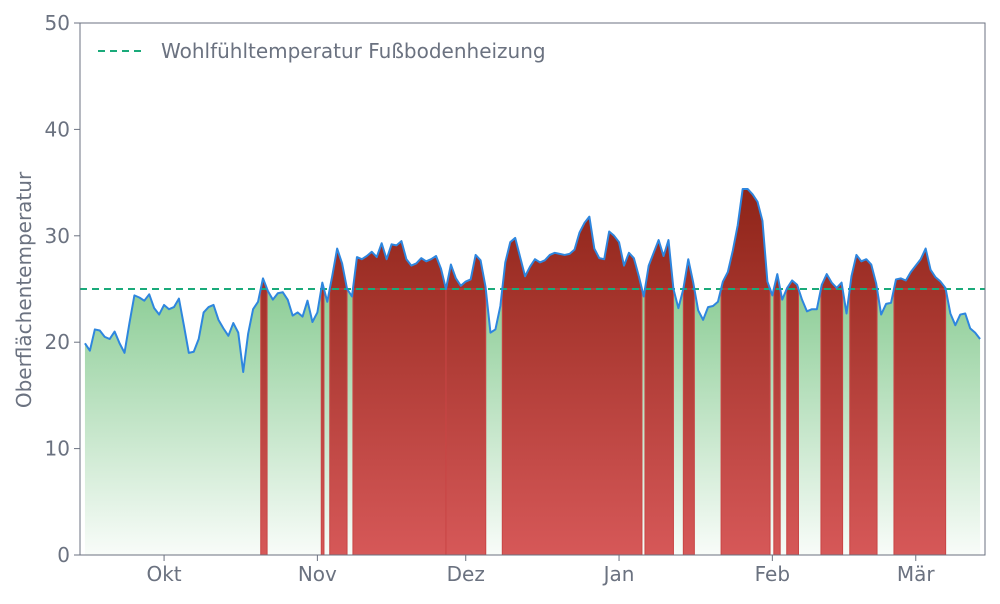 The width and height of the screenshot is (1000, 604). Describe the element at coordinates (57, 342) in the screenshot. I see `y-tick-label: 20` at that location.